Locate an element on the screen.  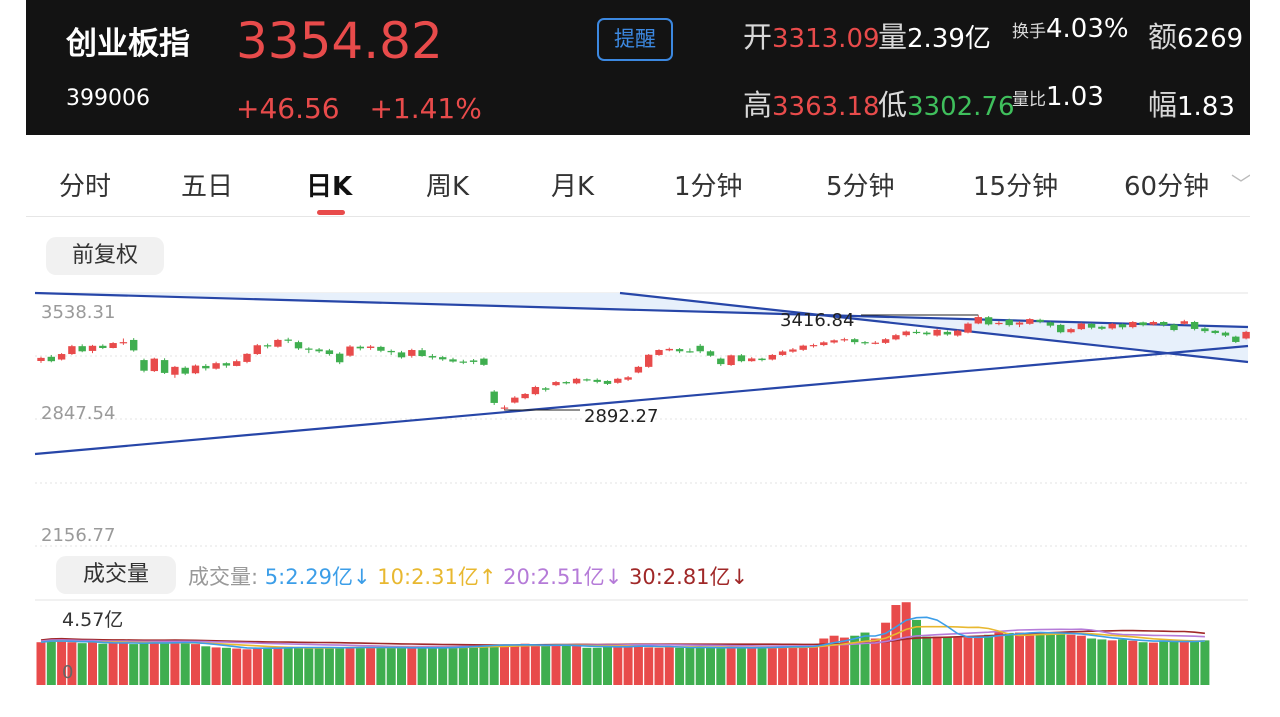
volume-ma20-line is located at coordinates (622, 638).